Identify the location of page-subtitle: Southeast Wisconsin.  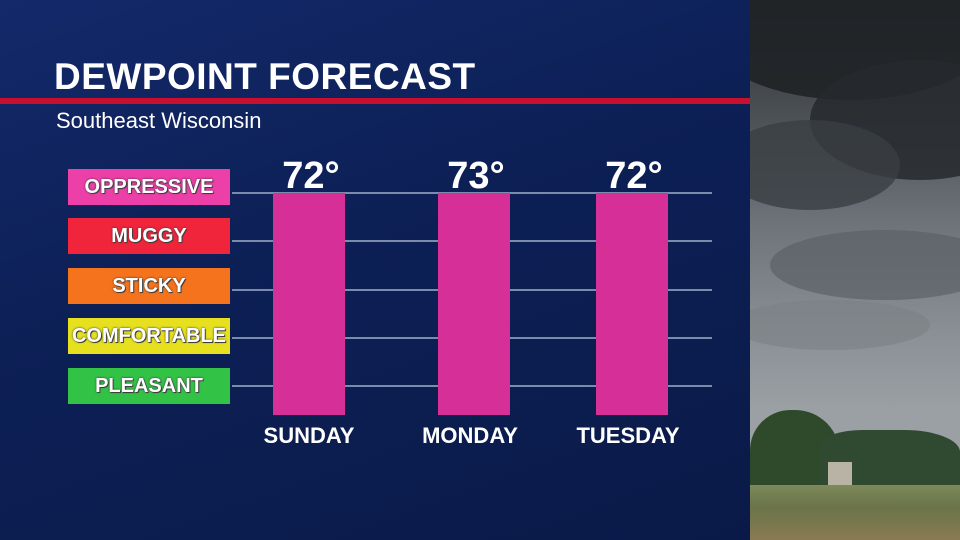
(159, 120).